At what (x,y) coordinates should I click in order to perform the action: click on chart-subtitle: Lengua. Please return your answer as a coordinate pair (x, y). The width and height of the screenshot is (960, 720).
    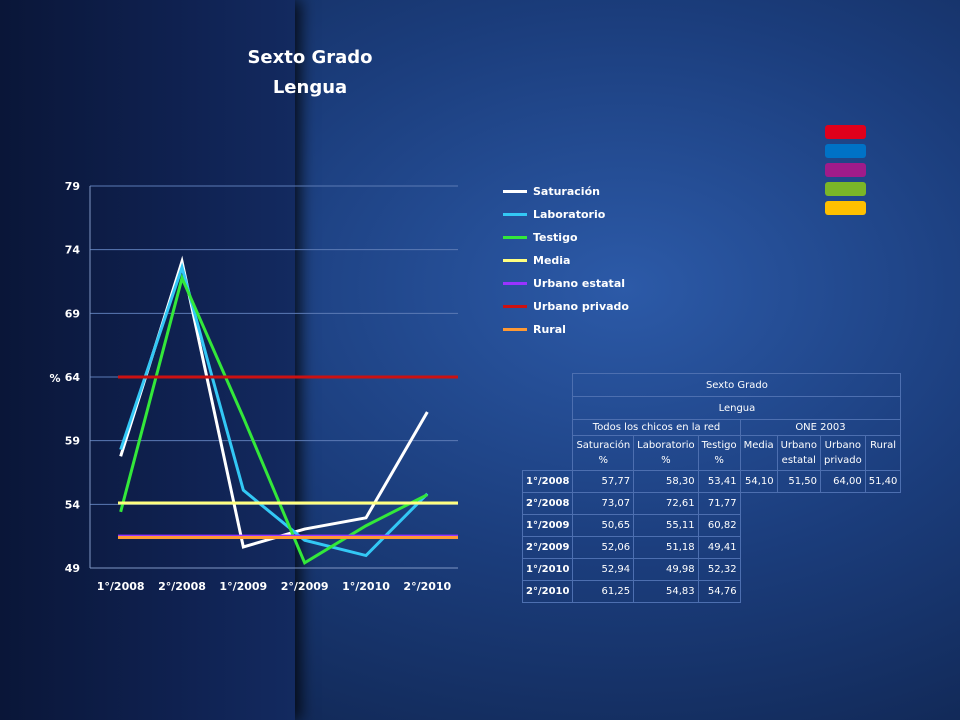
    Looking at the image, I should click on (310, 87).